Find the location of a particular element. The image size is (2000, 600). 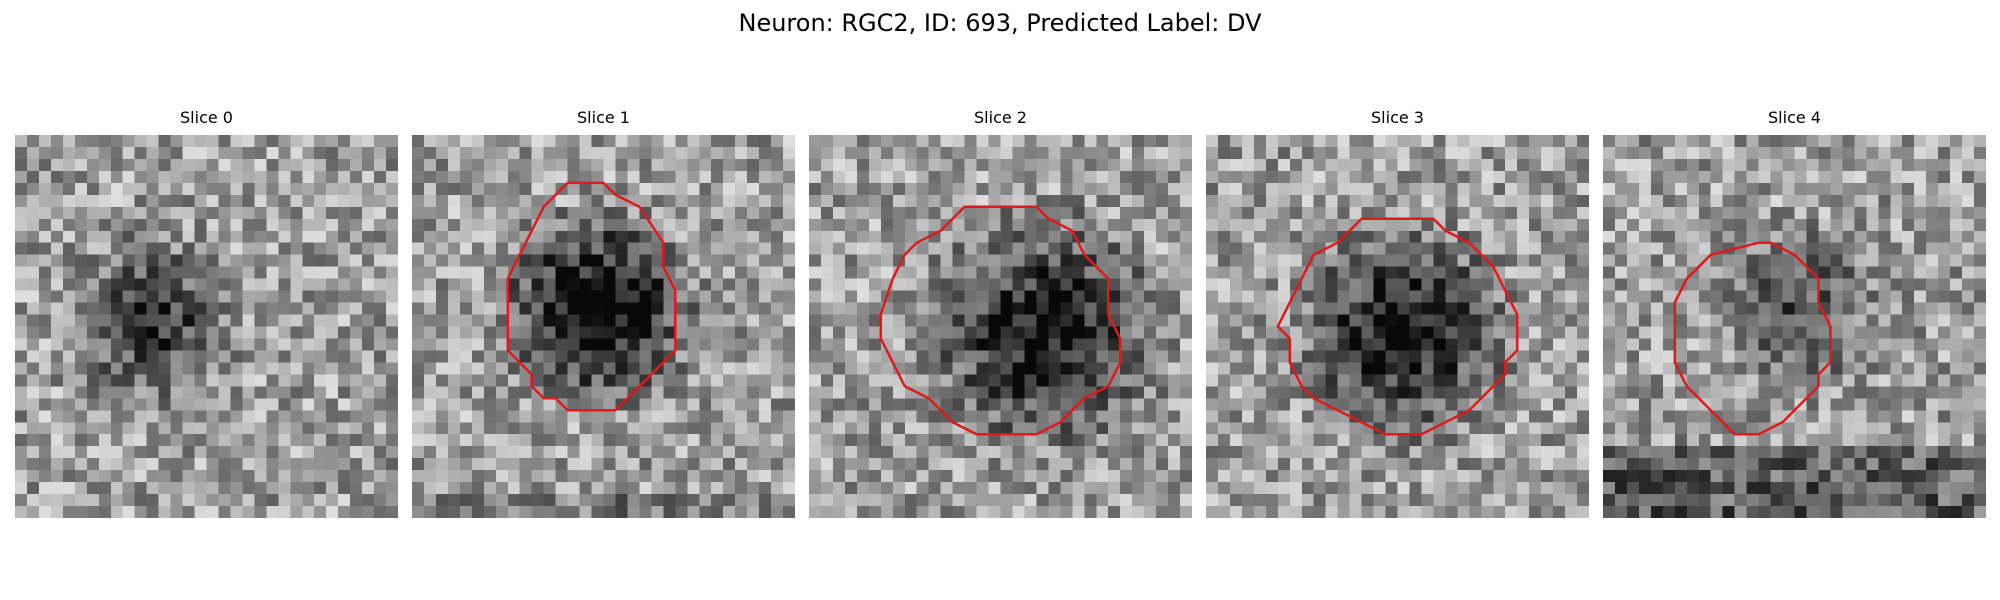

panel-title: Slice 4 is located at coordinates (1794, 117).